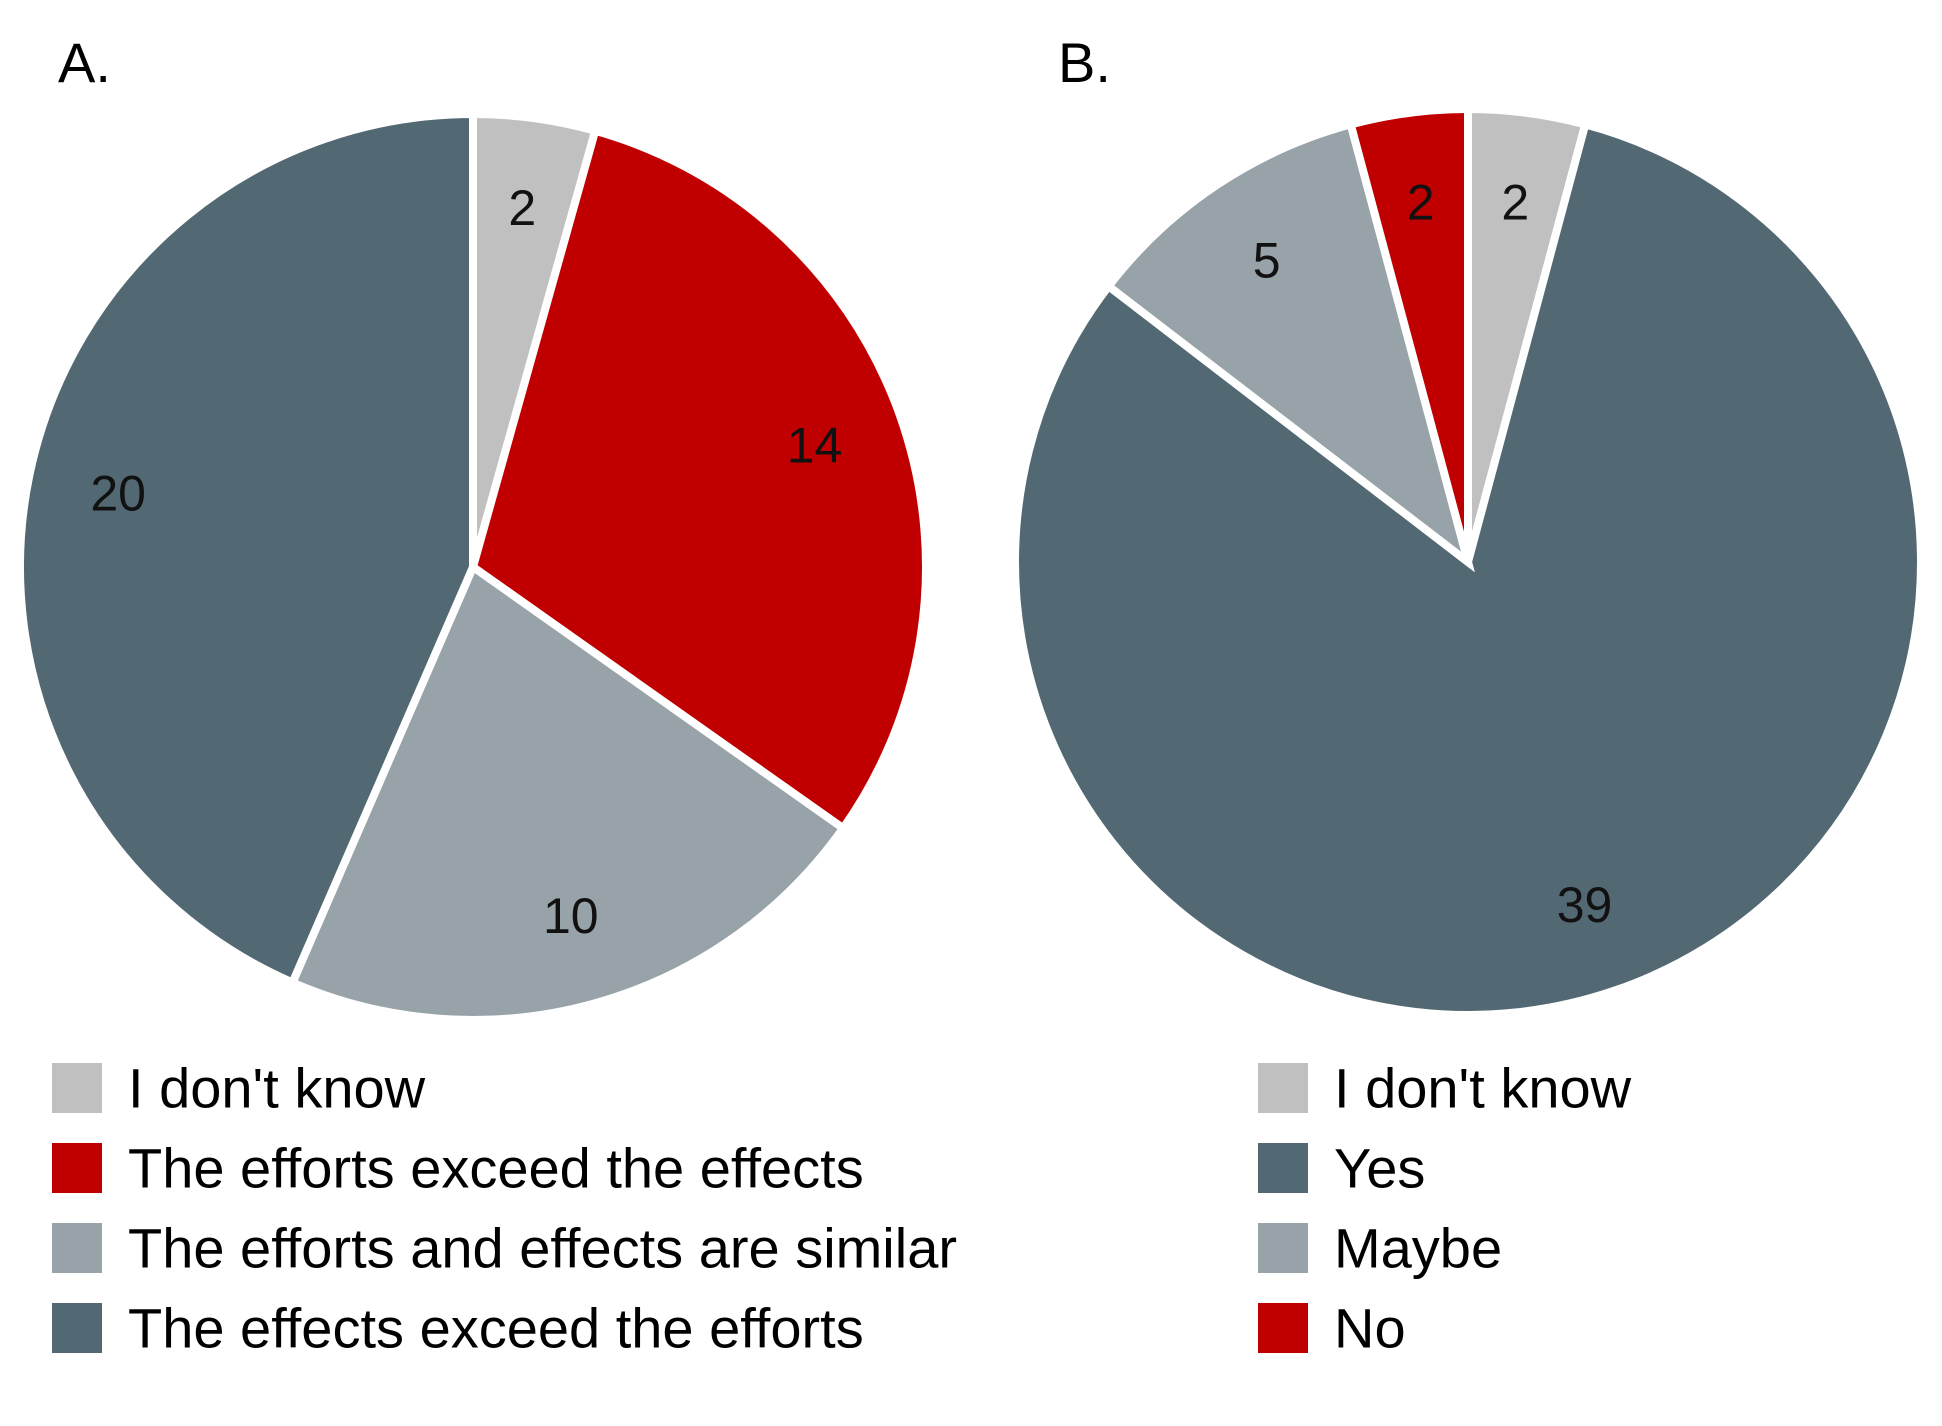  I want to click on chart-b-title: B., so click(1084, 62).